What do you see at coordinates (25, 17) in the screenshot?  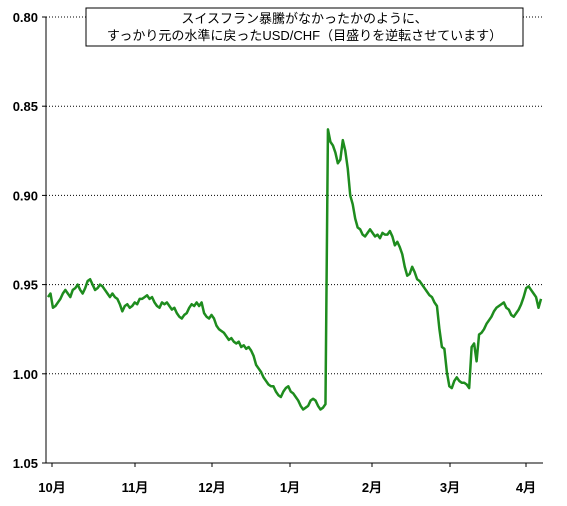 I see `y-tick-label: 0.80` at bounding box center [25, 17].